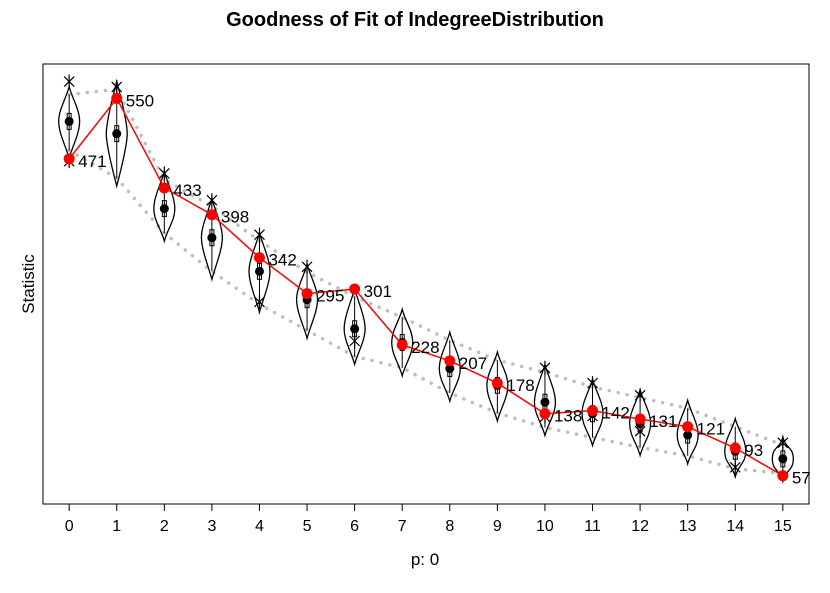 The width and height of the screenshot is (830, 593). Describe the element at coordinates (187, 190) in the screenshot. I see `observed-value-label-2: 433` at that location.